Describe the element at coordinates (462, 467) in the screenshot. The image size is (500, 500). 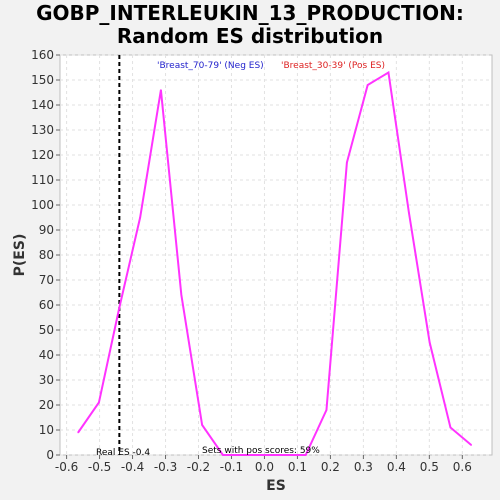
I see `x-tick-label: 0.6` at that location.